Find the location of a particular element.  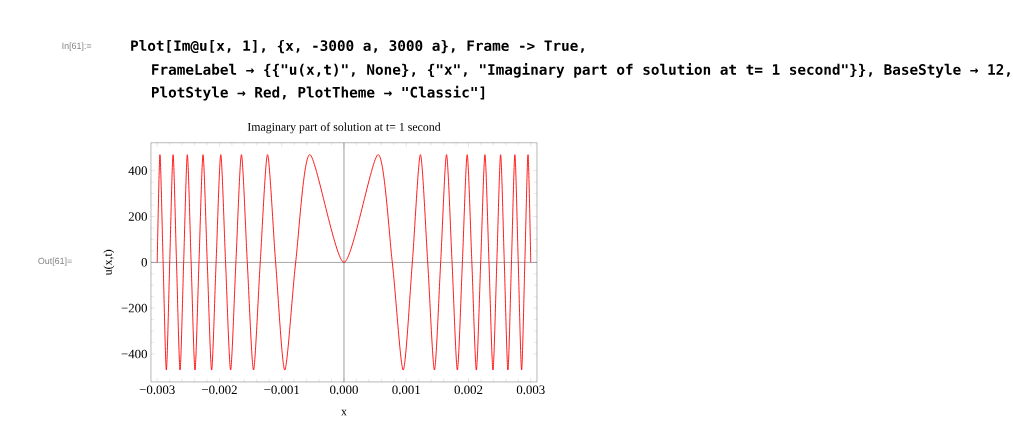

y-tick-label: −200 is located at coordinates (134, 308).